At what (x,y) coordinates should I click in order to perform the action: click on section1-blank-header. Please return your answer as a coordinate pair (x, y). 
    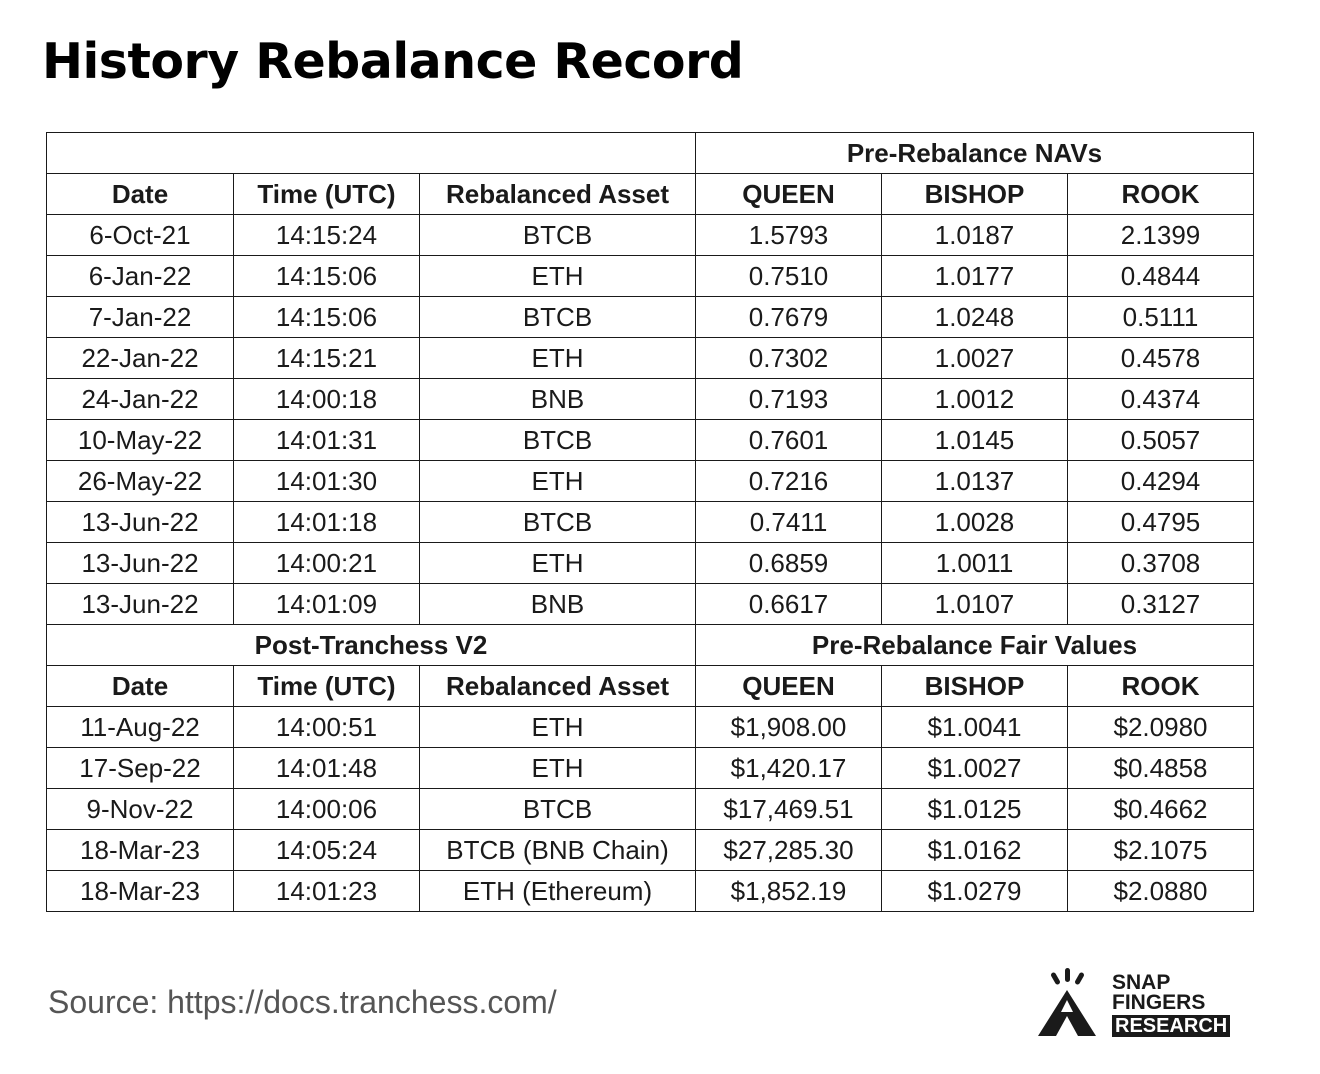
    Looking at the image, I should click on (371, 153).